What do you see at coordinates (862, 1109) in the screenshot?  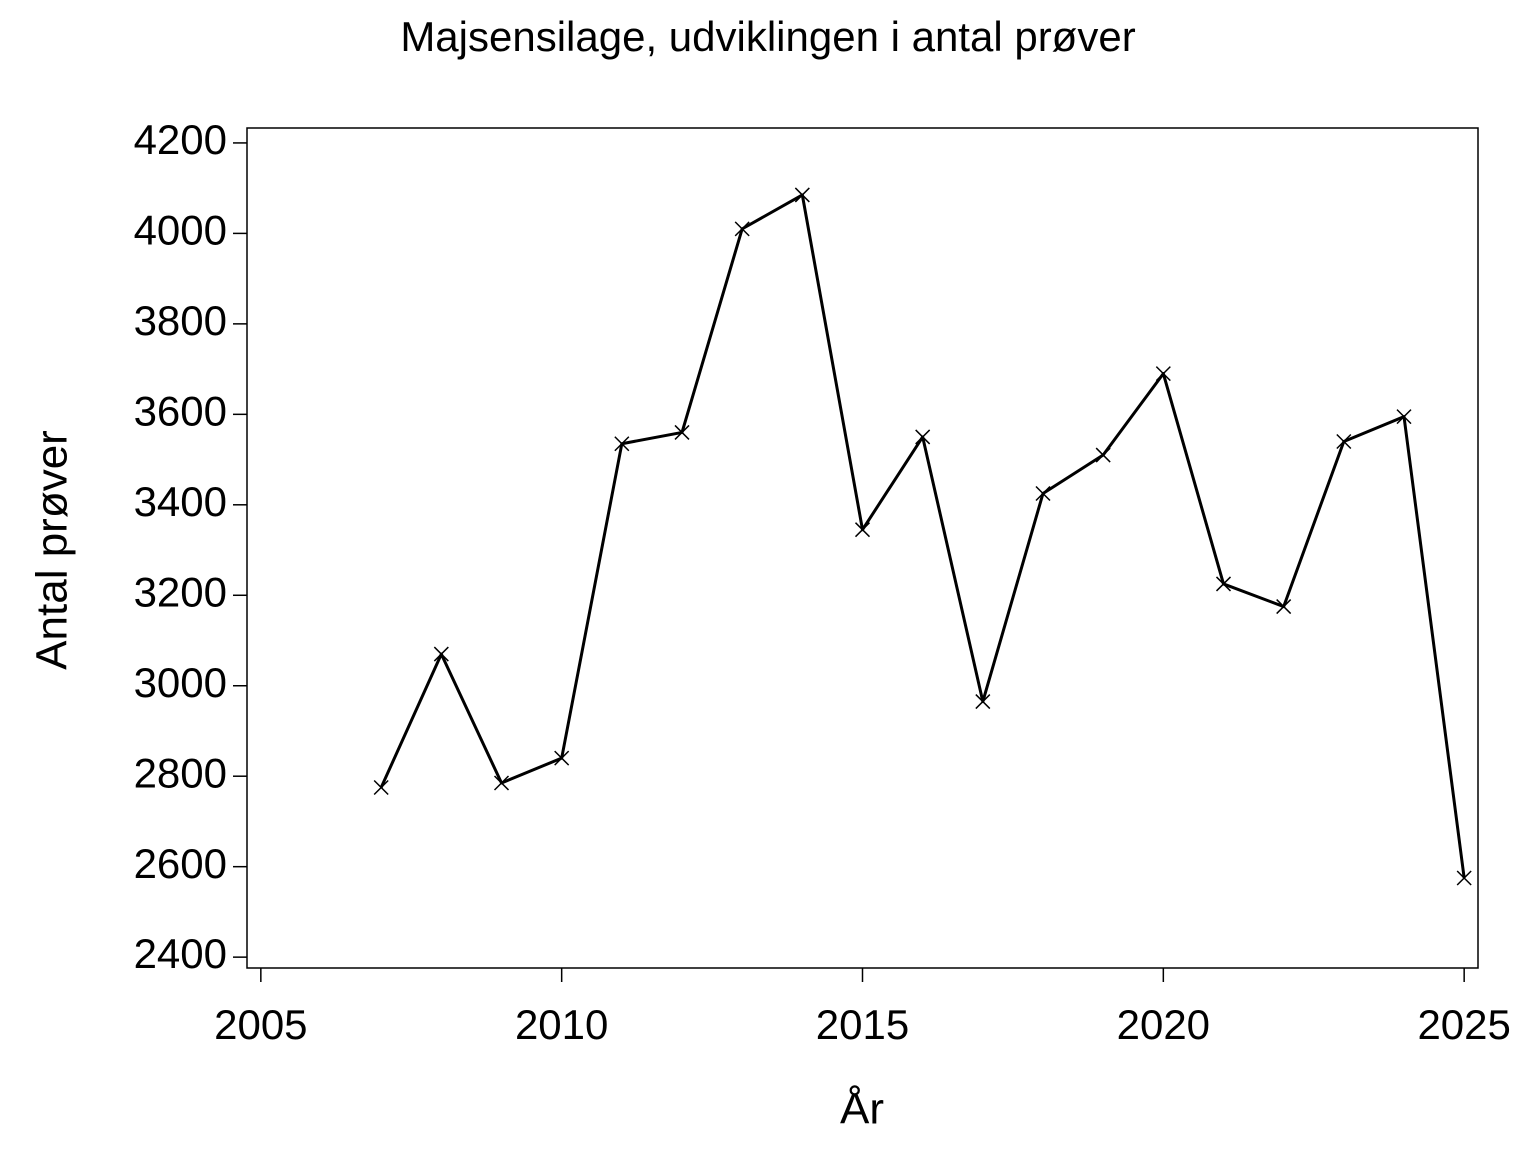 I see `x-axis-label: År` at bounding box center [862, 1109].